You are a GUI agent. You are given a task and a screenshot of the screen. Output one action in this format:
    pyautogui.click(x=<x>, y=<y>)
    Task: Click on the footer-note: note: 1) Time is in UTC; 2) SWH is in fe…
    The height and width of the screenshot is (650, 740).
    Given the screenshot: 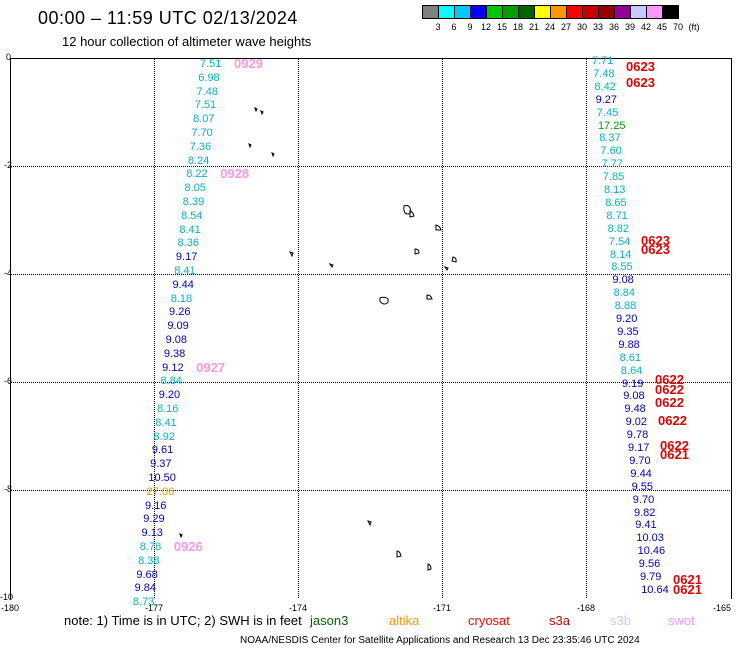 What is the action you would take?
    pyautogui.click(x=183, y=620)
    